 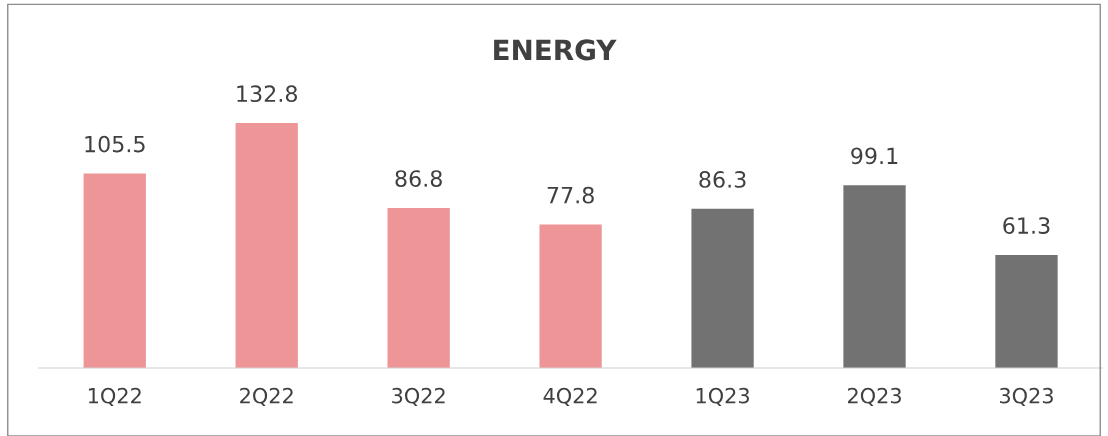 I want to click on data-label: 77.8, so click(x=570, y=195).